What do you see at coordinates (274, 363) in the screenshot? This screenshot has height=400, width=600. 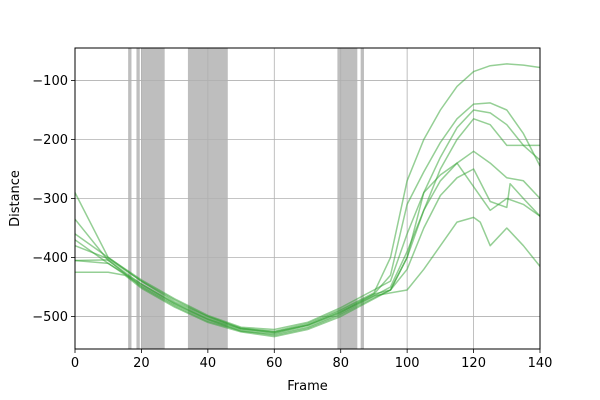 I see `x-tick-label-3: 60` at bounding box center [274, 363].